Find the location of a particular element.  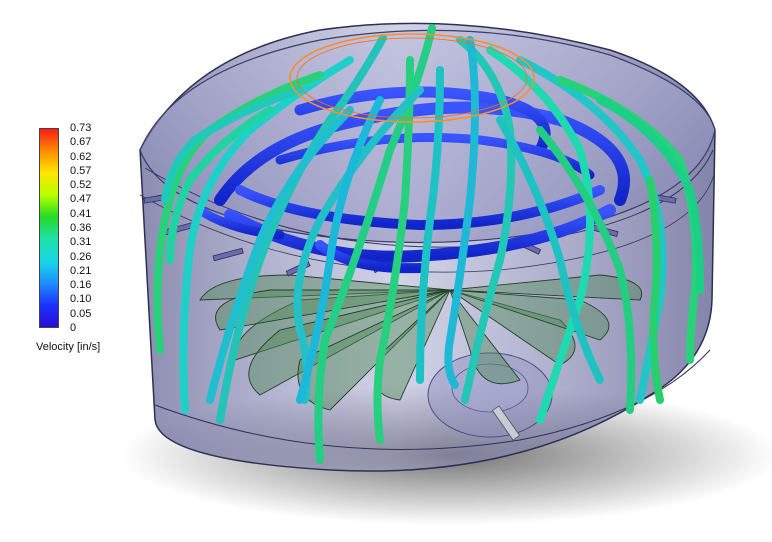

legend-tick-label: 0.31 is located at coordinates (81, 242).